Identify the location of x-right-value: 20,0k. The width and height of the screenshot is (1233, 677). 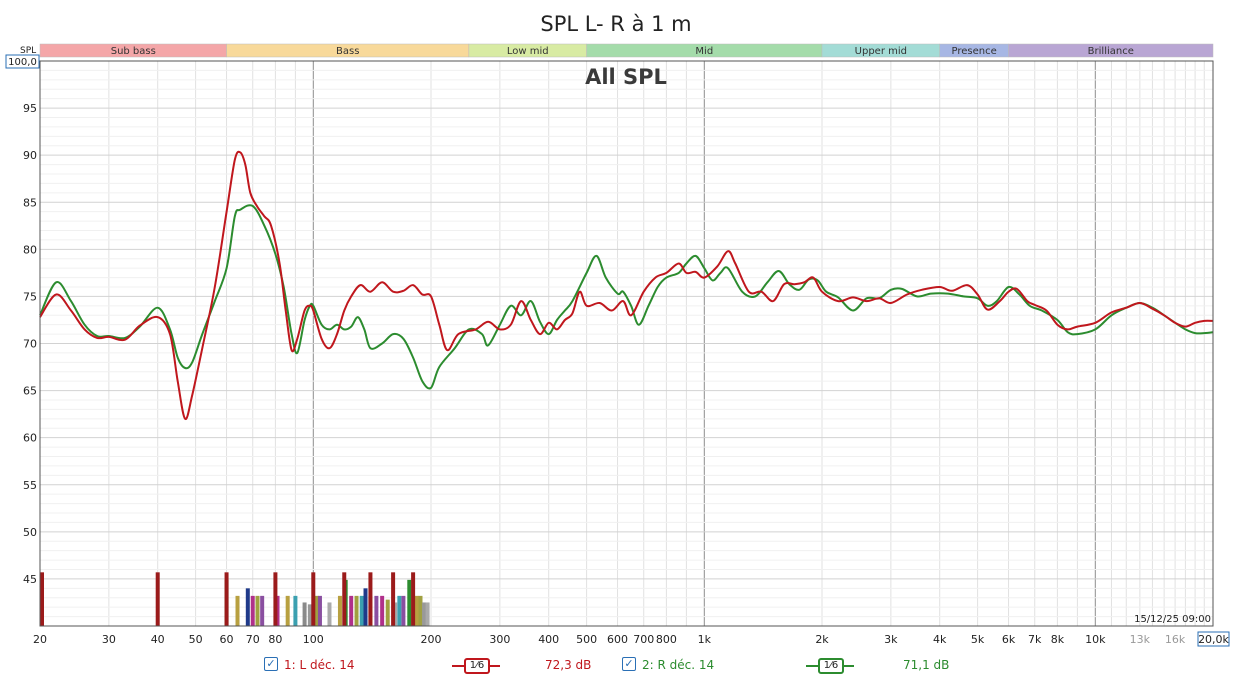
(1213, 639).